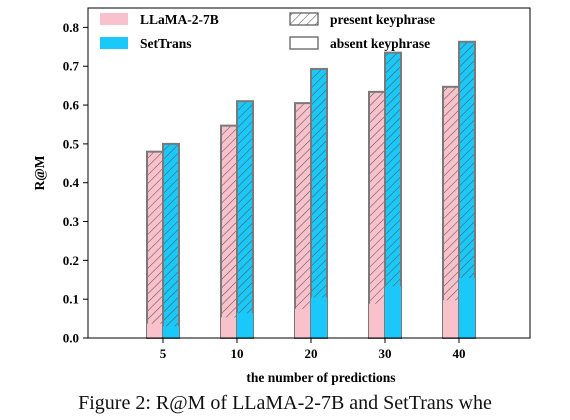 The width and height of the screenshot is (570, 420). Describe the element at coordinates (71, 299) in the screenshot. I see `y-tick-label: 0.1` at that location.